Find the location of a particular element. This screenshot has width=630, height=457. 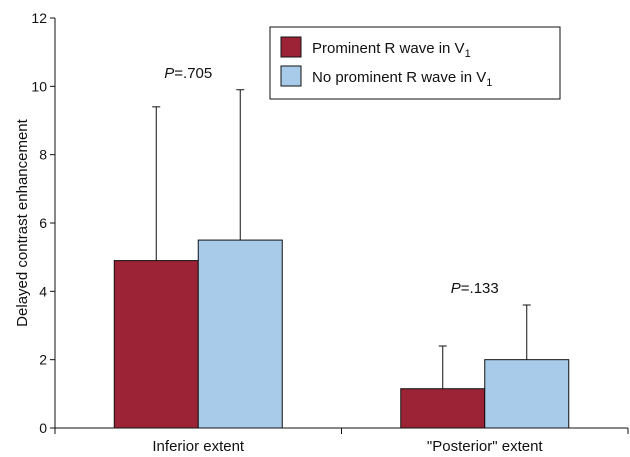

p-value-text: =.133 is located at coordinates (480, 288).